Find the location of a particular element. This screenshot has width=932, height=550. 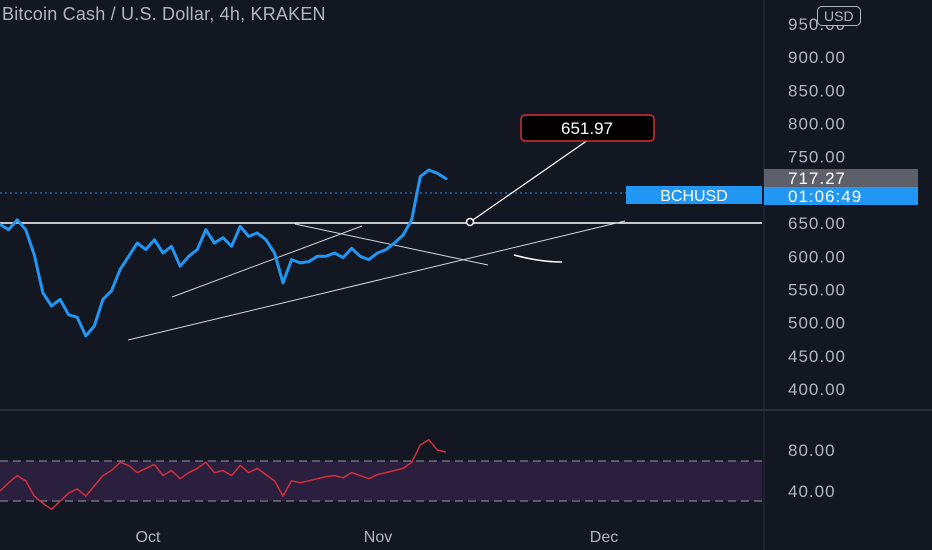

price-axis-tick-label: 450.00 is located at coordinates (817, 356).